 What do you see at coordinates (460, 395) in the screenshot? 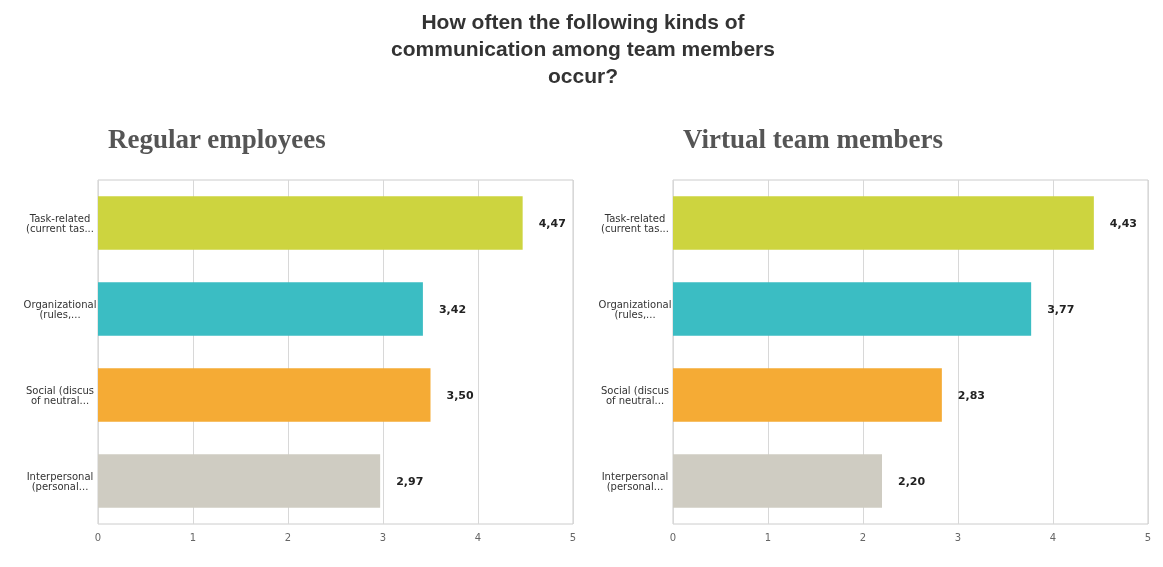
I see `data-label: 3,50` at bounding box center [460, 395].